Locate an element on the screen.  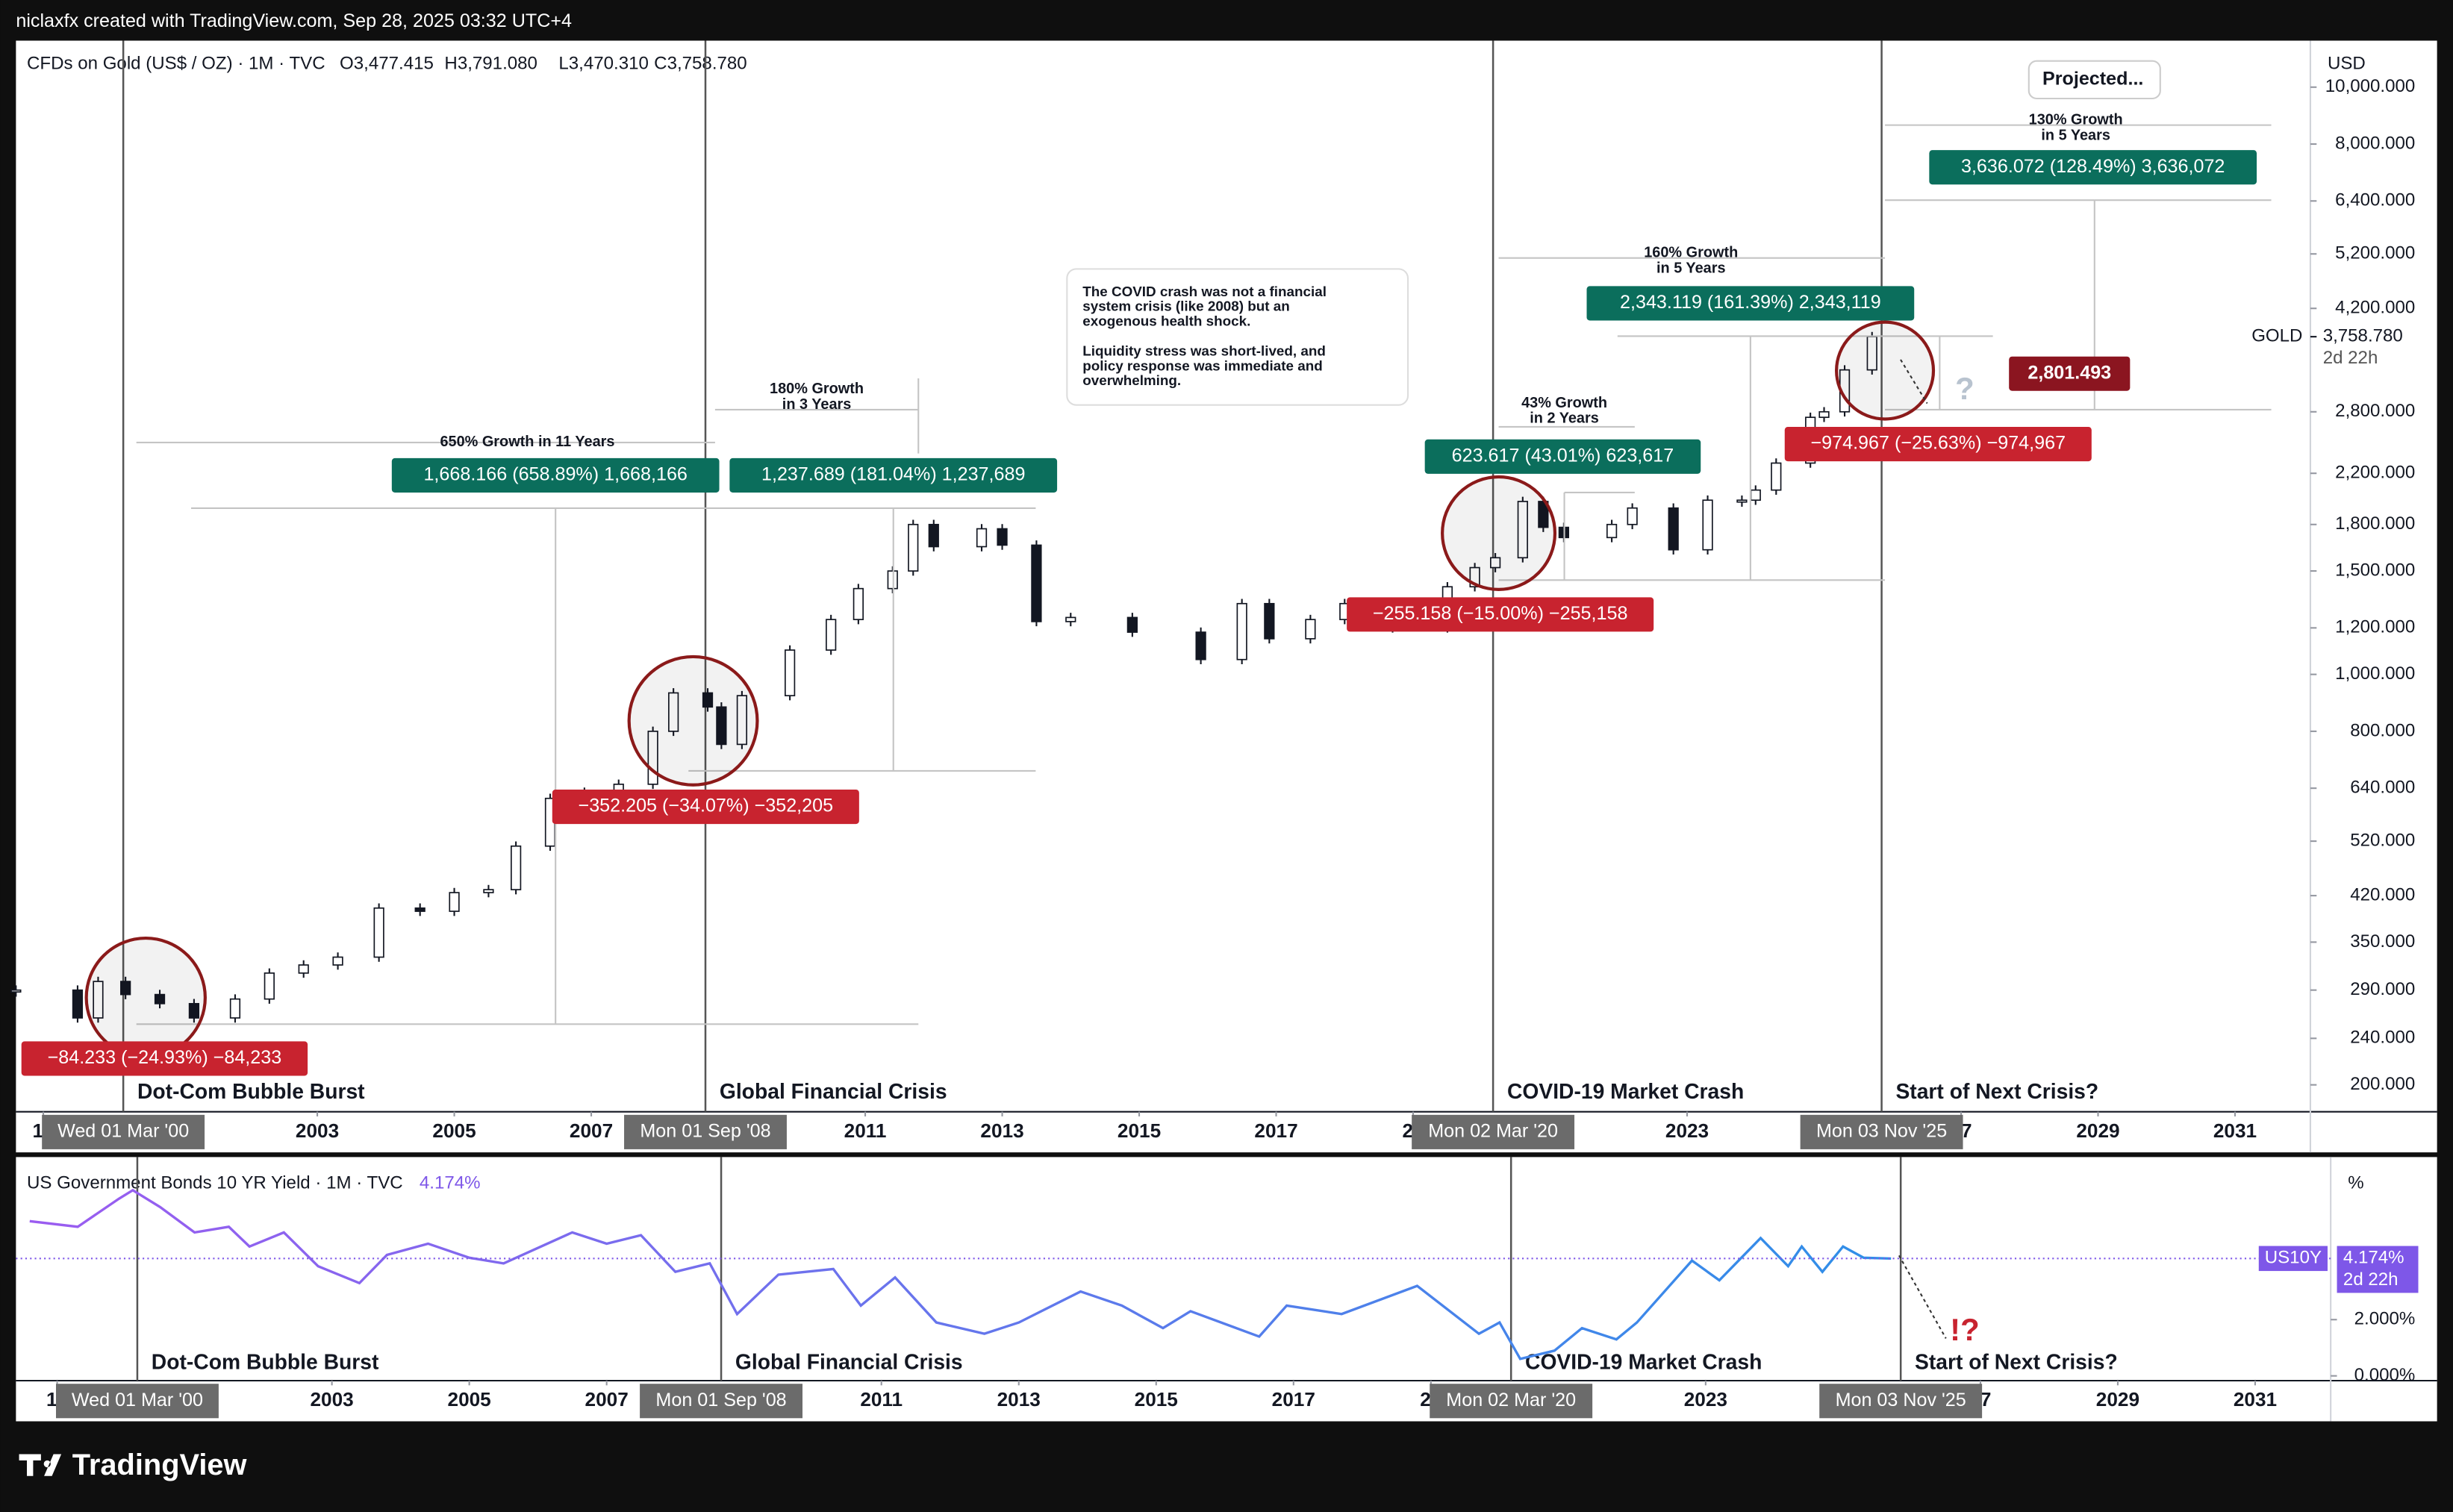
growth-label: in 2 Years is located at coordinates (1565, 418).